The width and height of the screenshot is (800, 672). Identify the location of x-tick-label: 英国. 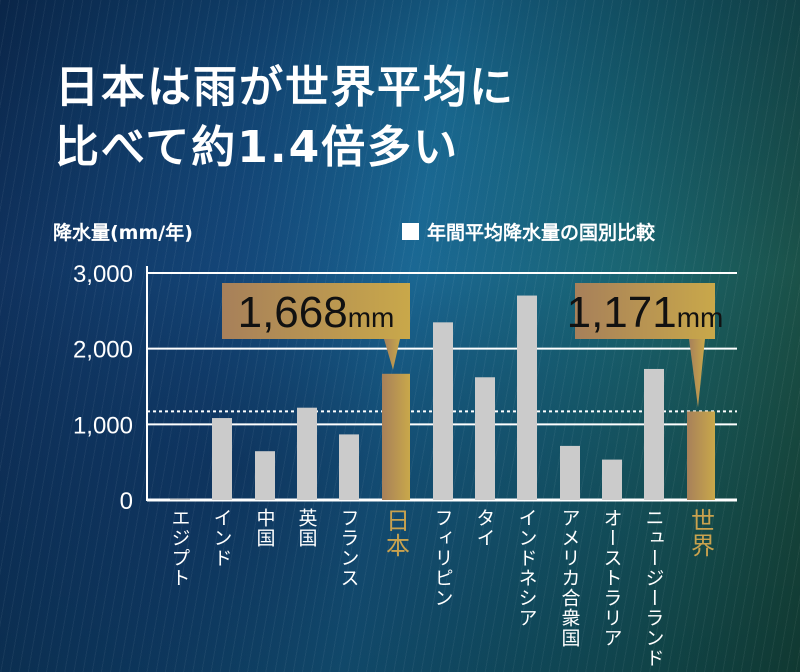
(306, 528).